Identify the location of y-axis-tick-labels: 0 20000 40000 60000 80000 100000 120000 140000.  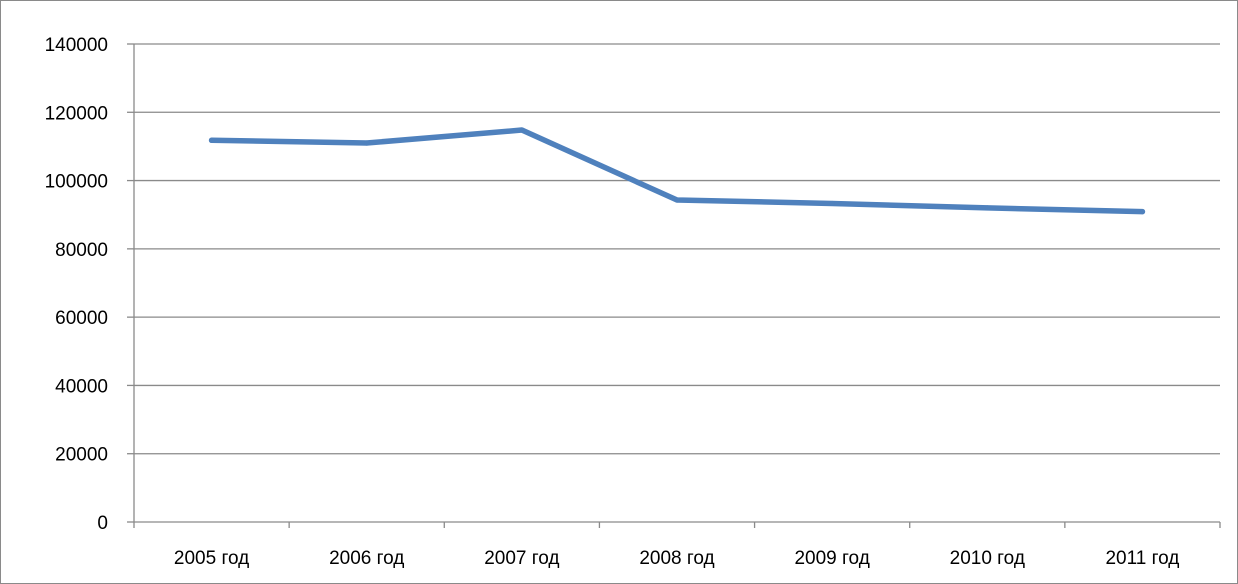
(76, 284).